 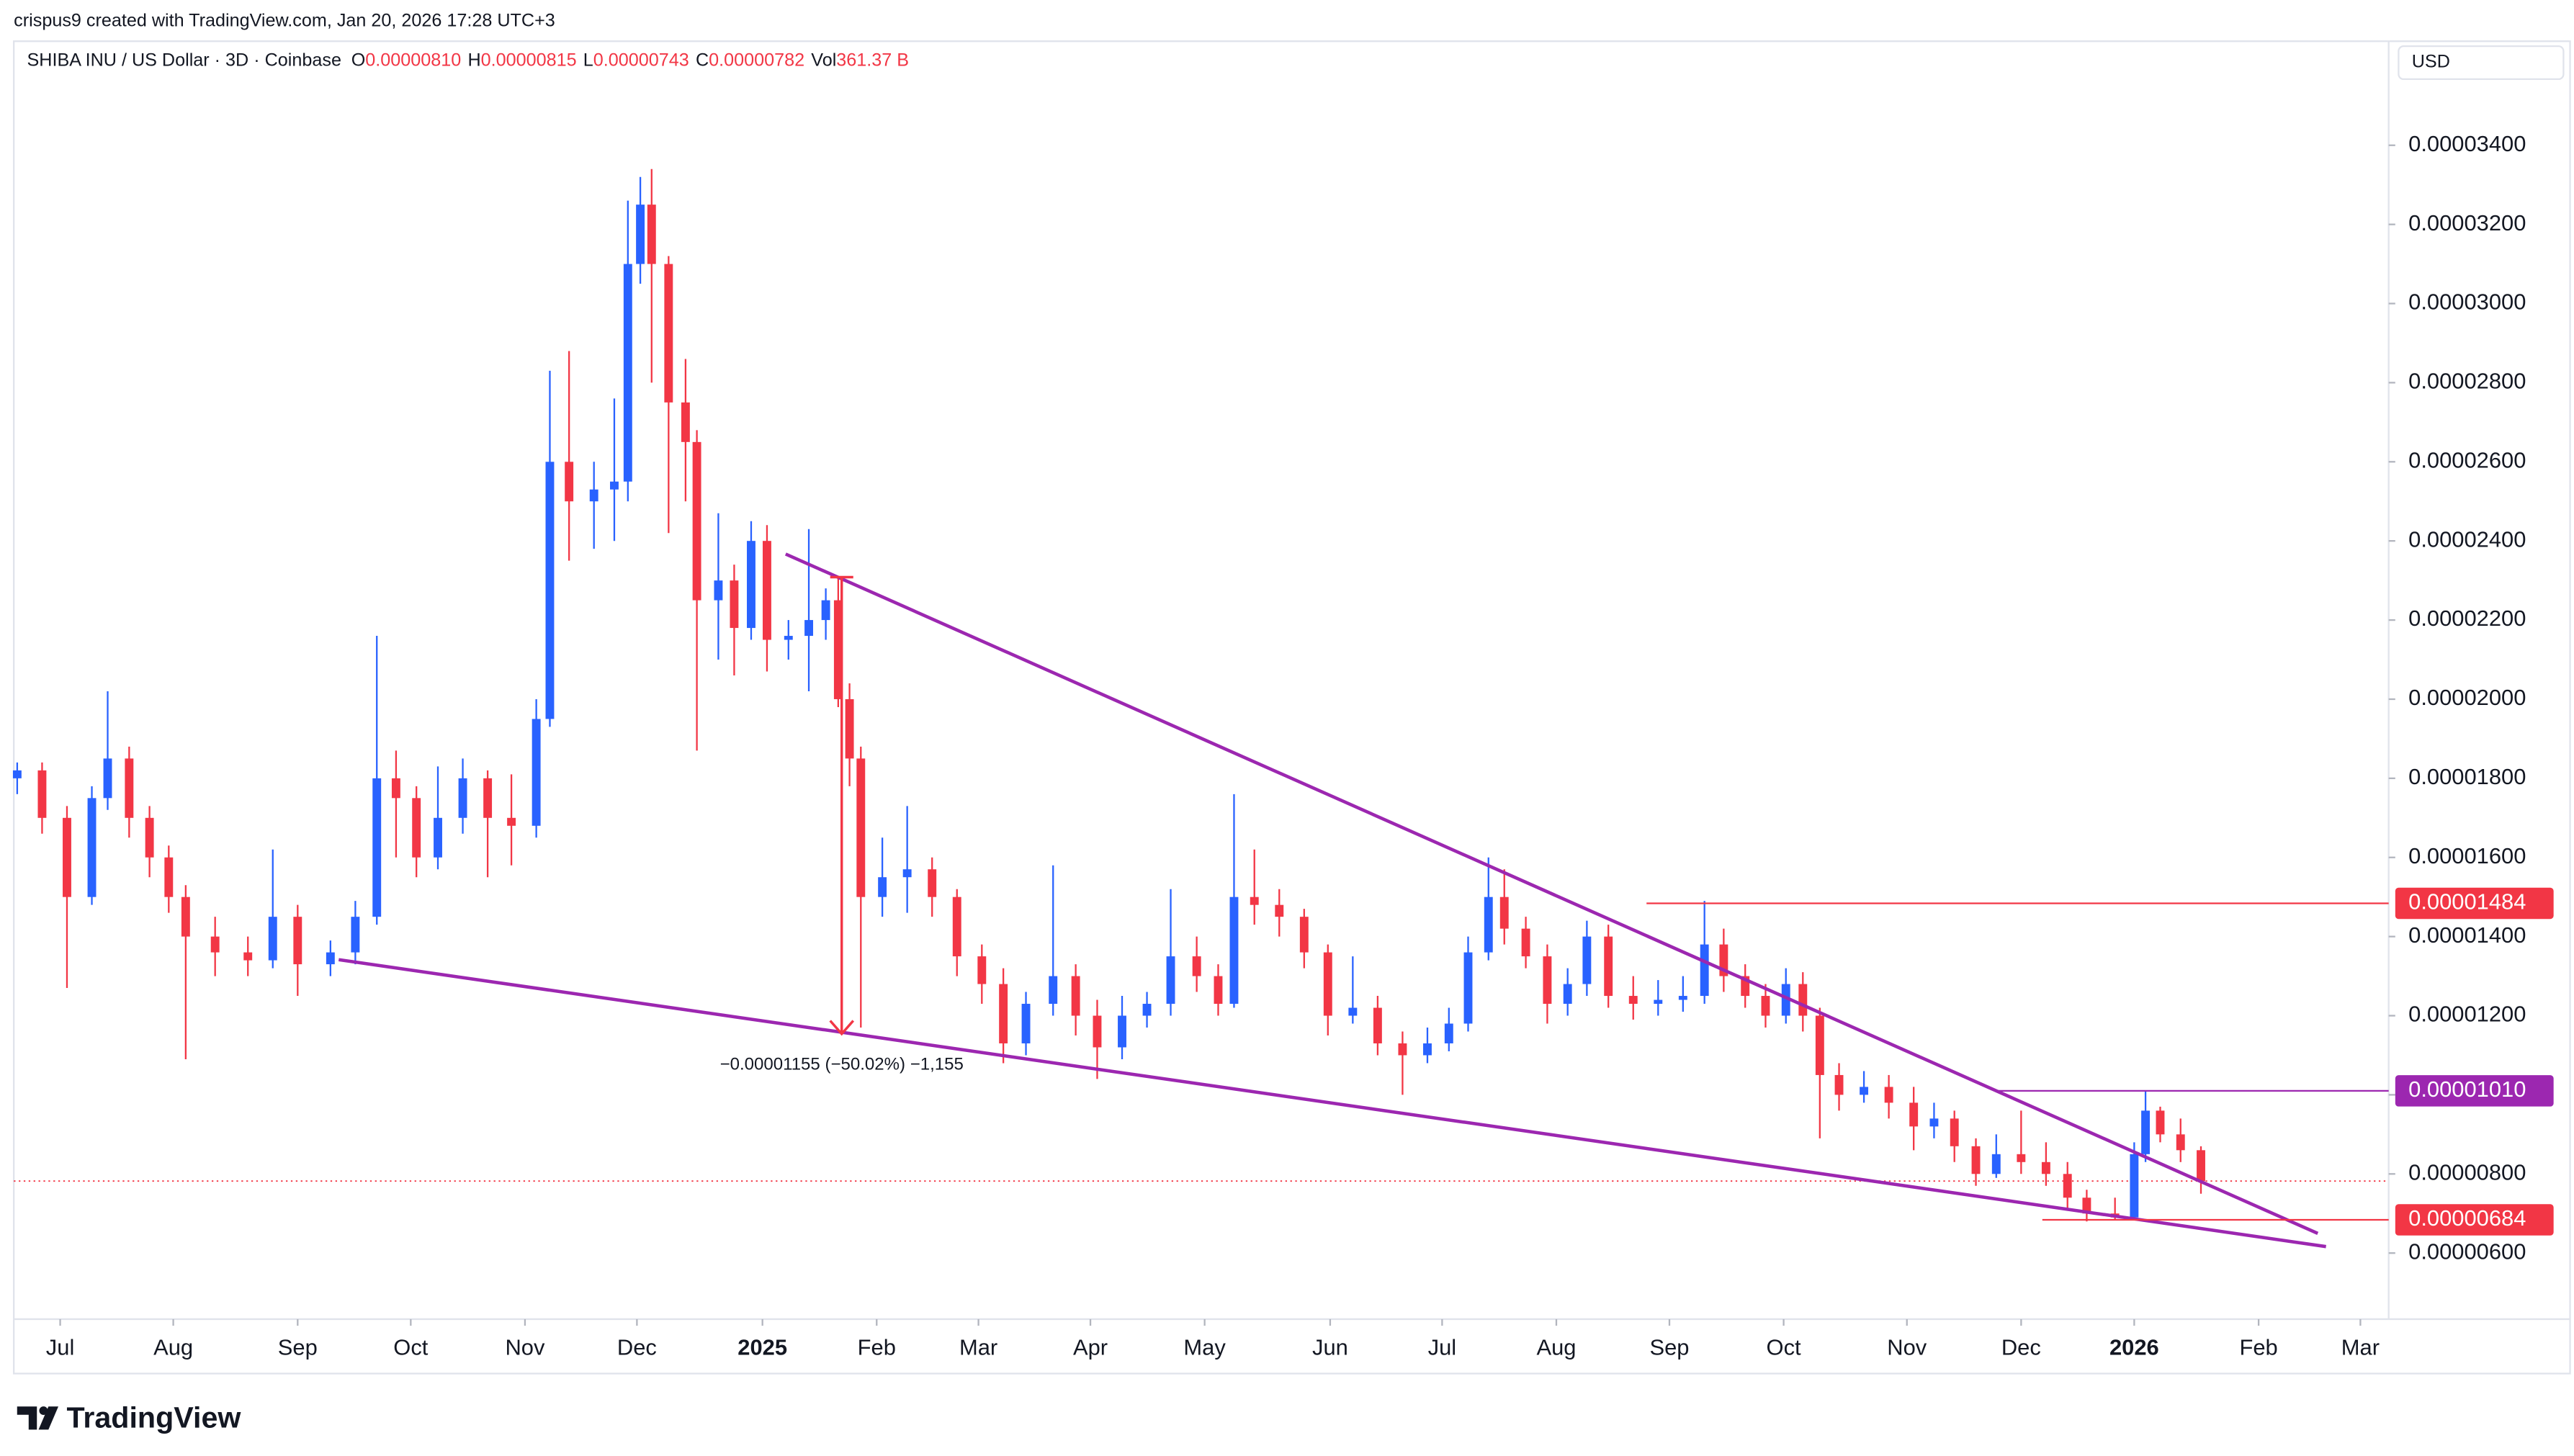 I want to click on logo-text: TradingView, so click(x=153, y=1417).